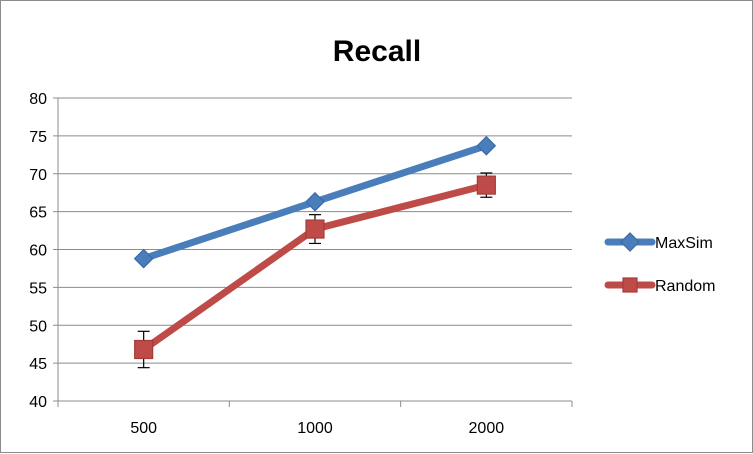 This screenshot has height=454, width=753. Describe the element at coordinates (38, 326) in the screenshot. I see `y-tick-label: 50` at that location.